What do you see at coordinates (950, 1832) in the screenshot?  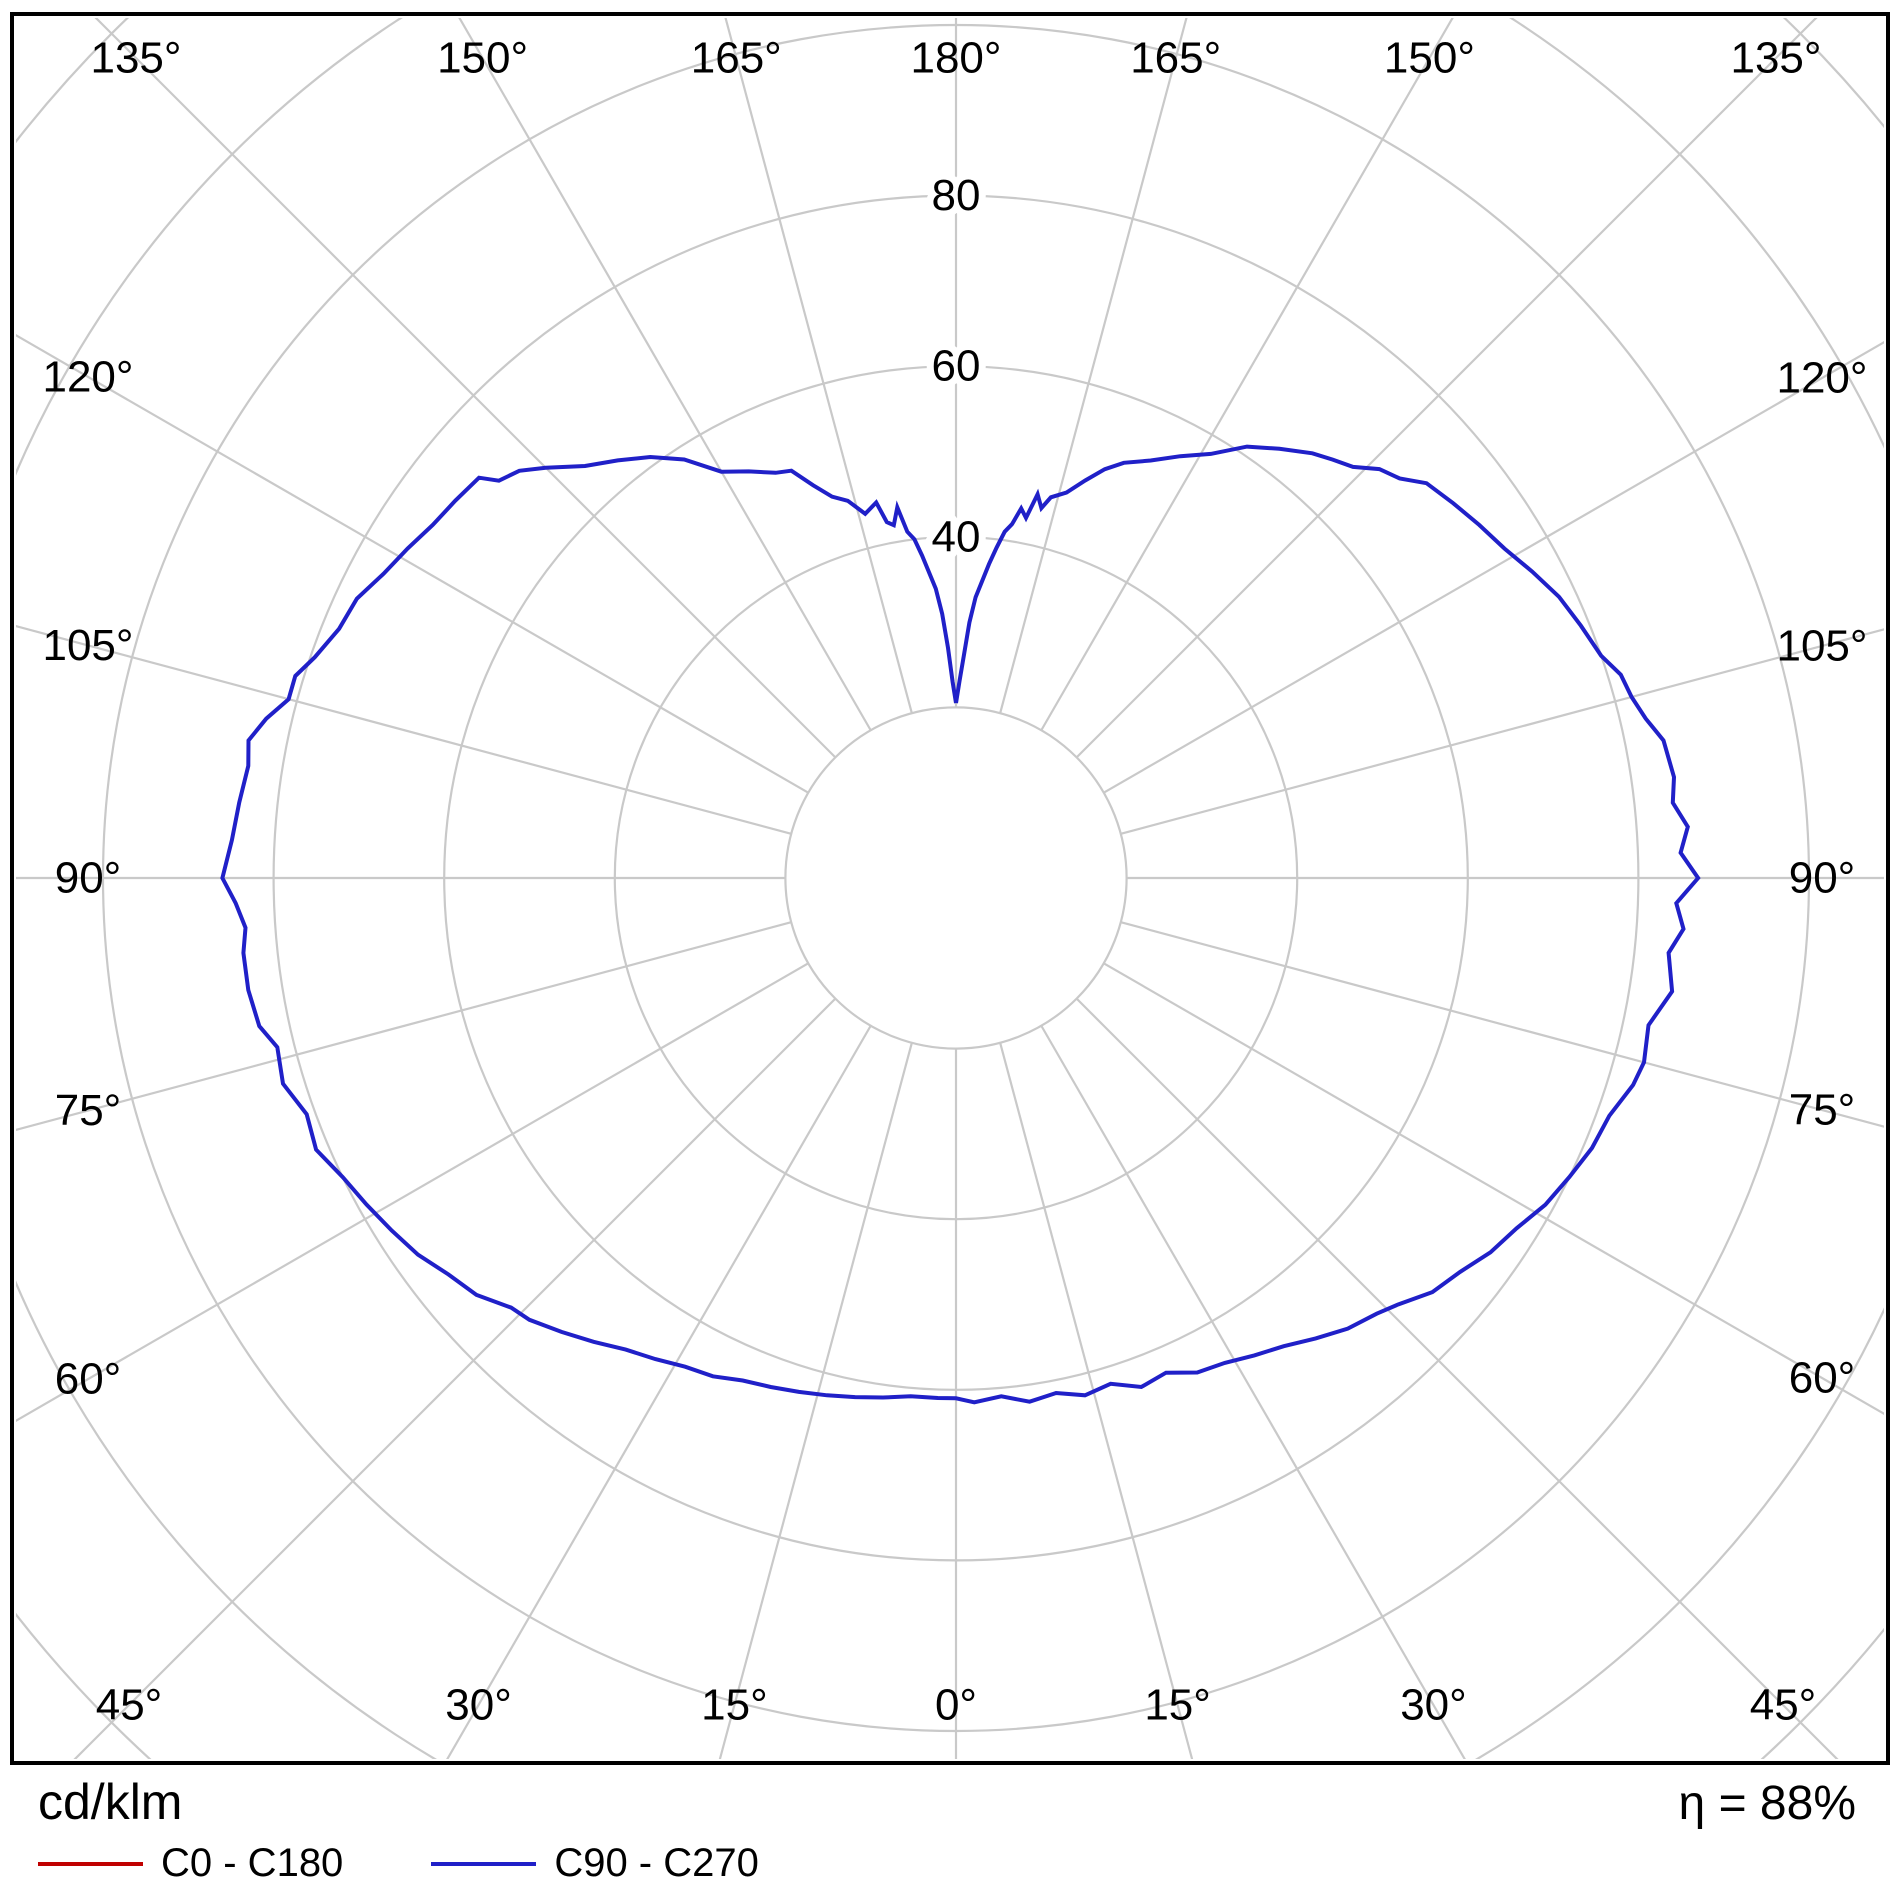 I see `chart-footer: cd/klm η = 88% C0 - C180 C90 - C270` at bounding box center [950, 1832].